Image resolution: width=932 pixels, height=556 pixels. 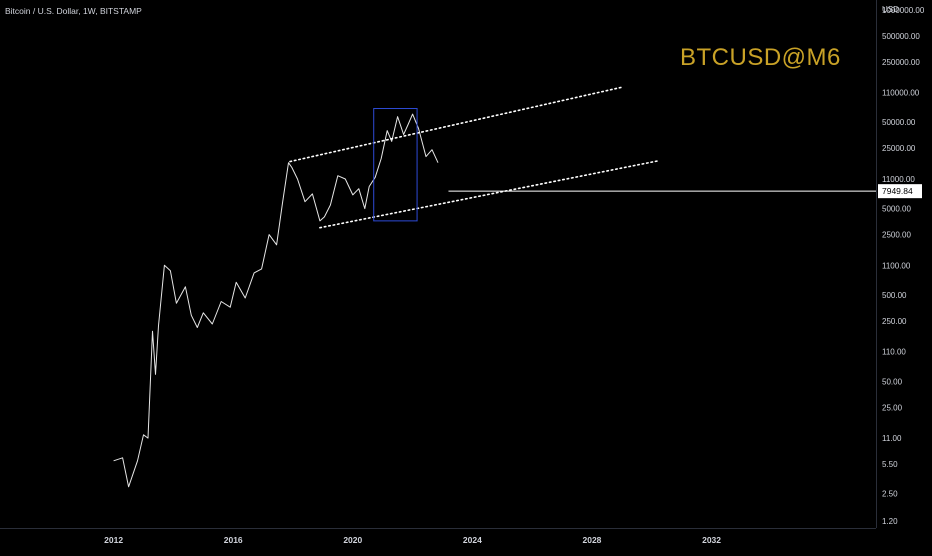 What do you see at coordinates (352, 540) in the screenshot?
I see `time-tick-label: 2020` at bounding box center [352, 540].